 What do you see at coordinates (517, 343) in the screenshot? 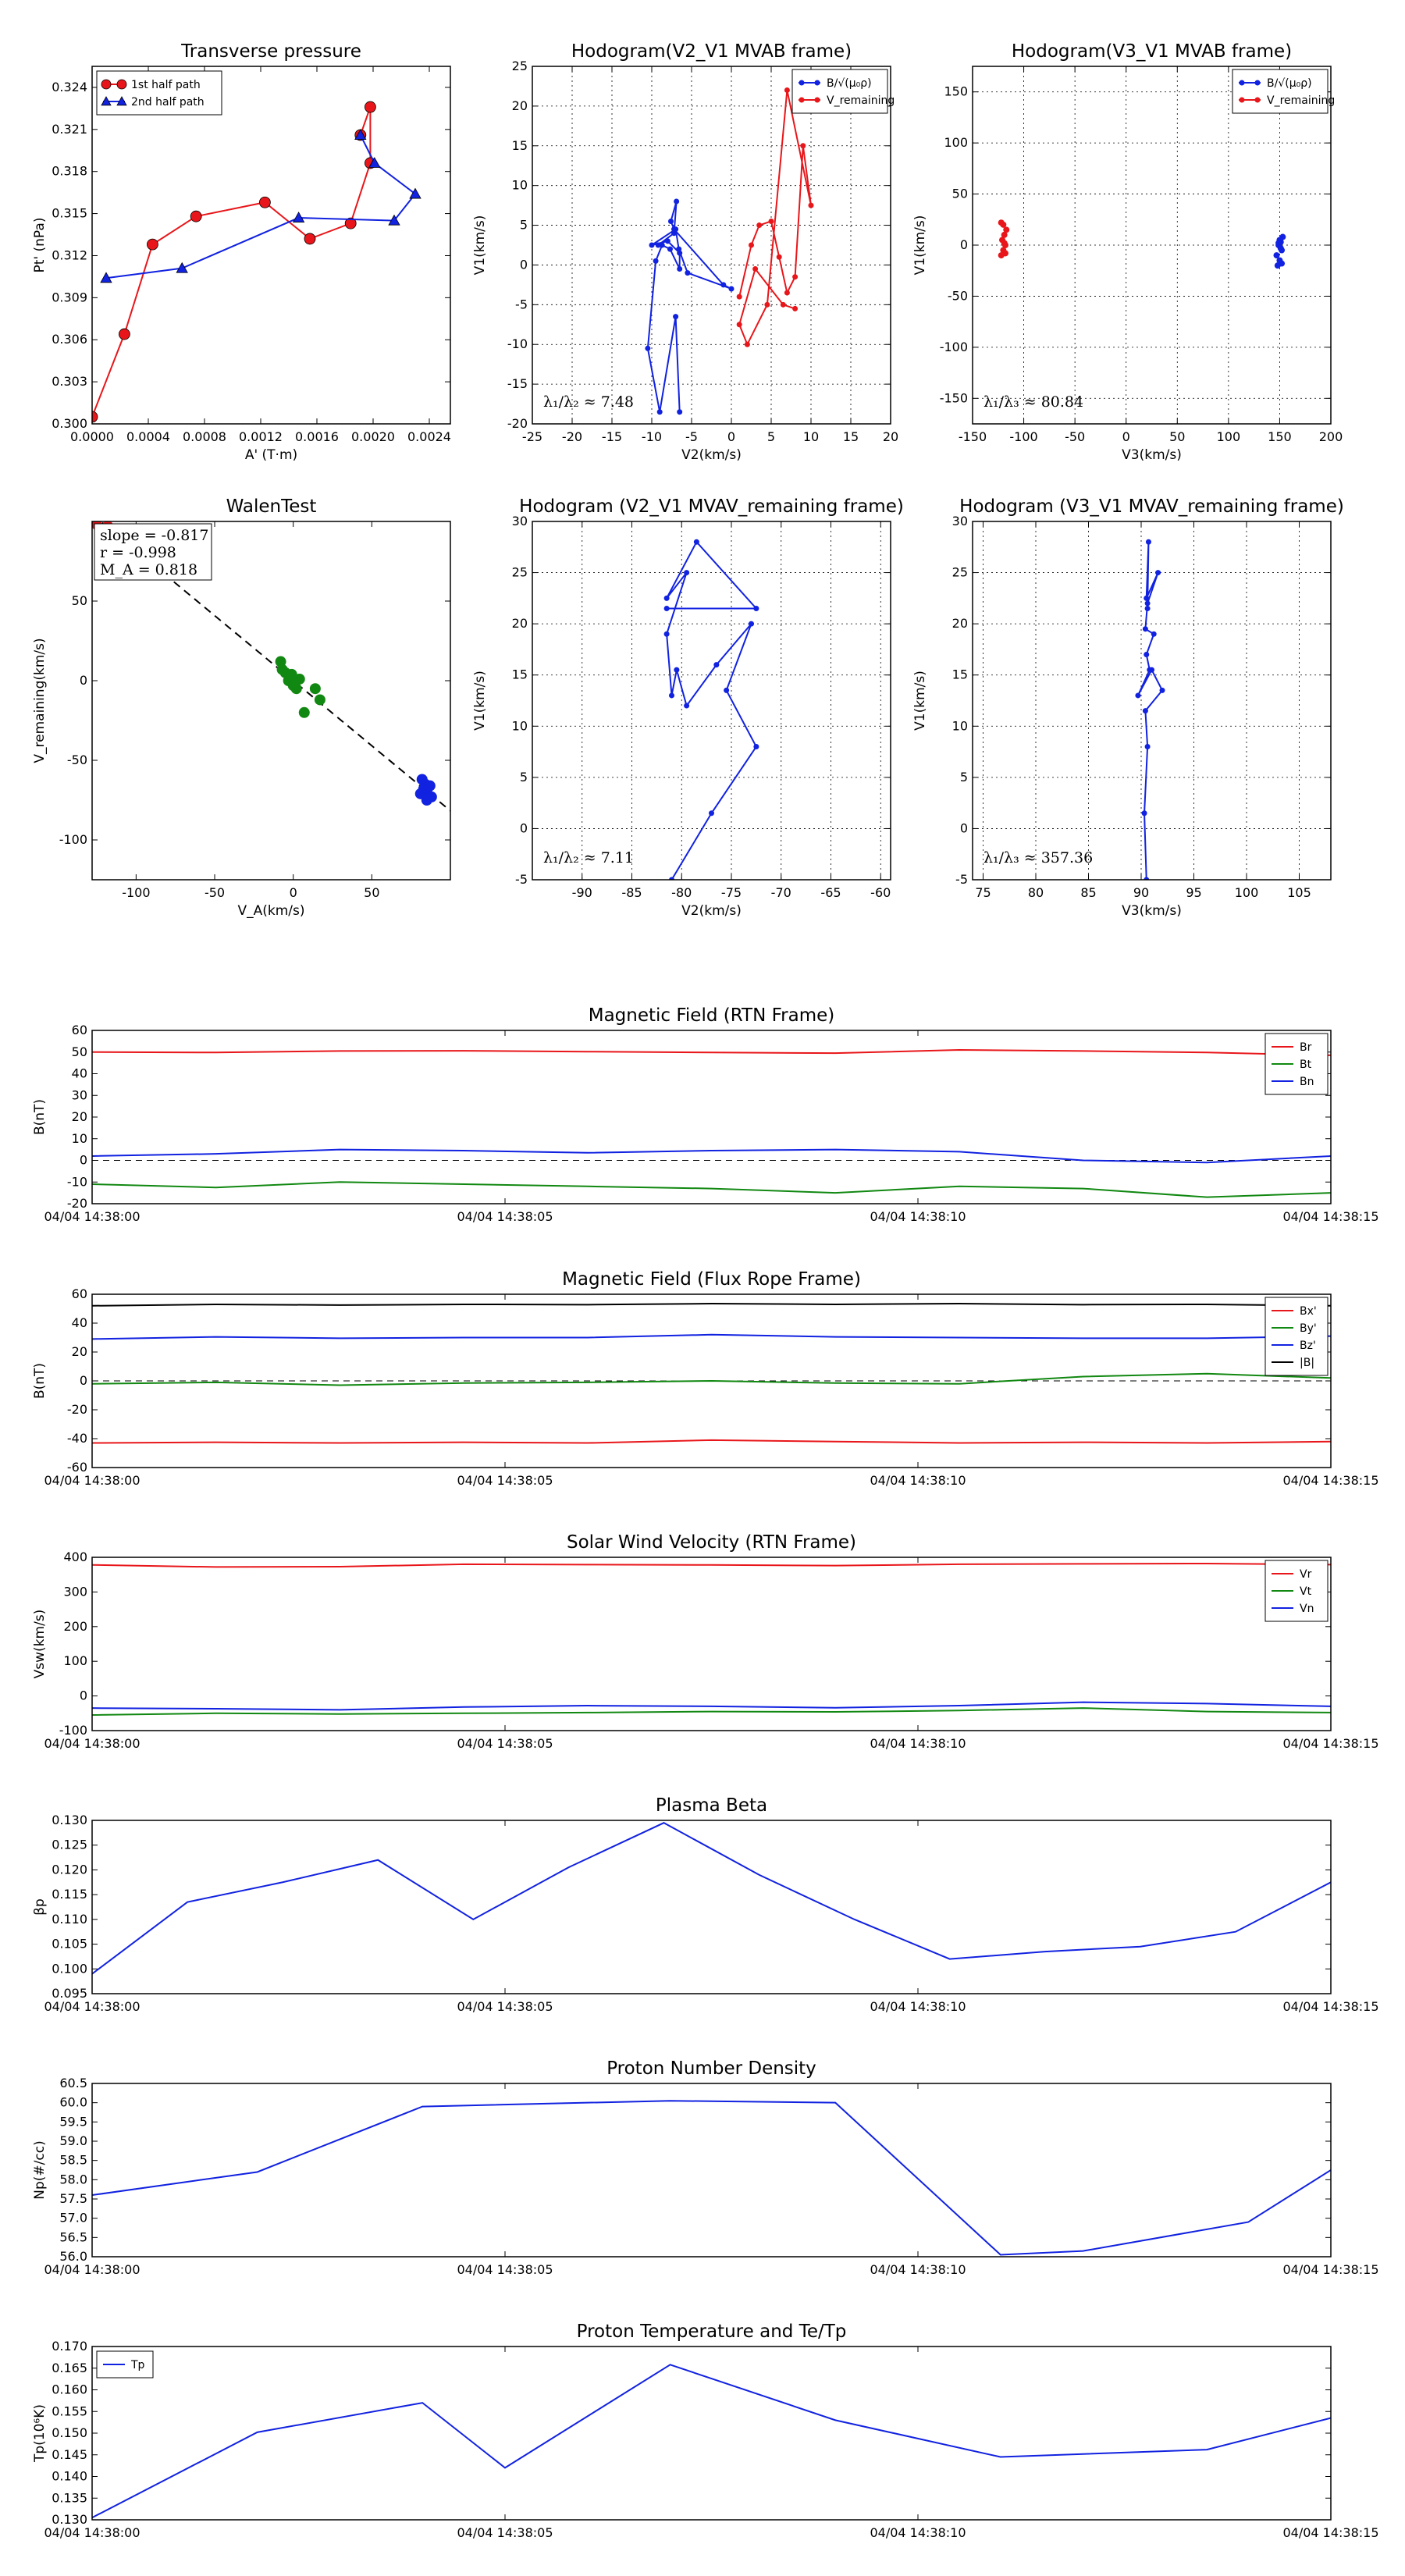
I see `y-tick-label: -10` at bounding box center [517, 343].